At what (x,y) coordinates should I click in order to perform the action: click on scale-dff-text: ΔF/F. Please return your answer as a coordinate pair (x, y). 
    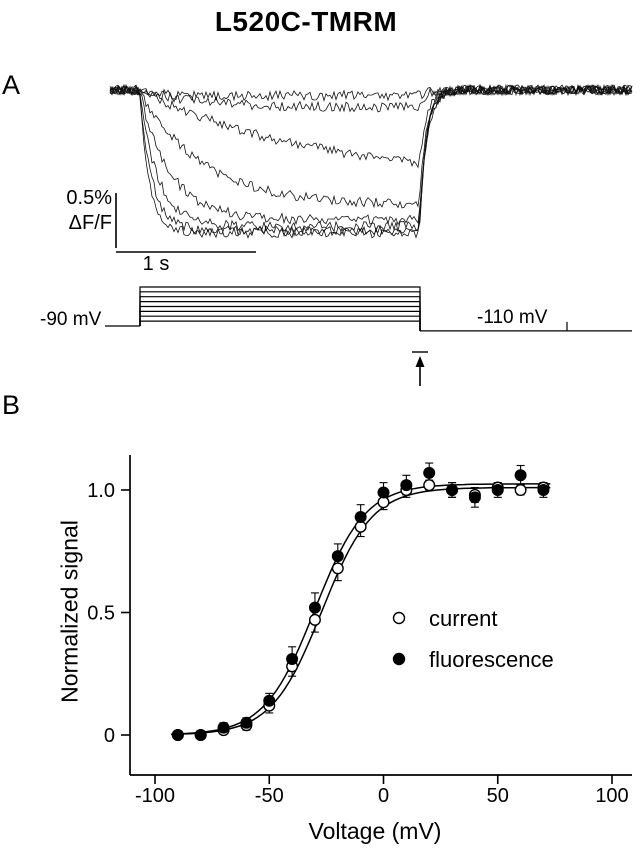
    Looking at the image, I should click on (90, 223).